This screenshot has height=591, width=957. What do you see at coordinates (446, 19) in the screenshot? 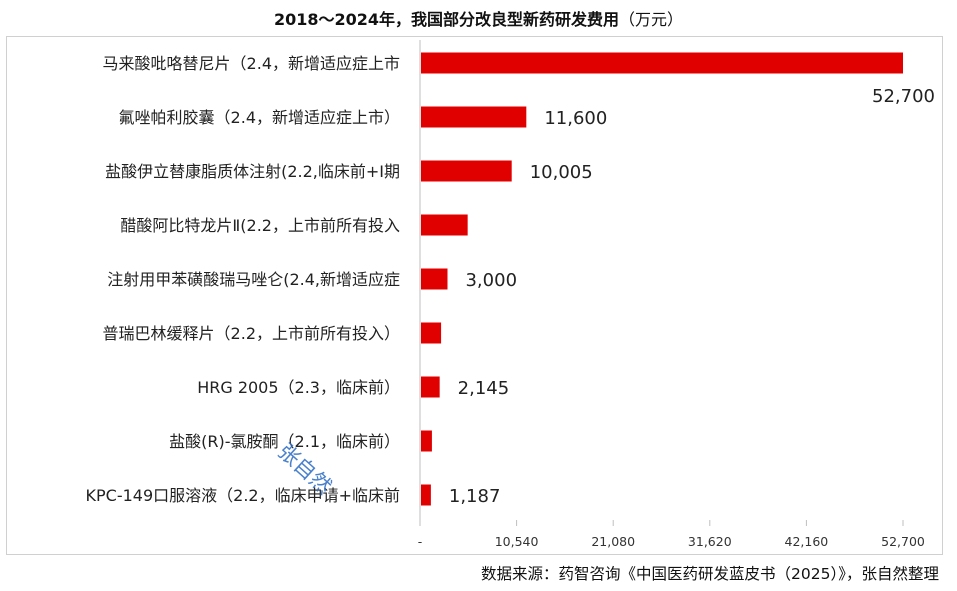
I see `chart-title-text: 2018～2024年，我国部分改良型新药研发费用` at bounding box center [446, 19].